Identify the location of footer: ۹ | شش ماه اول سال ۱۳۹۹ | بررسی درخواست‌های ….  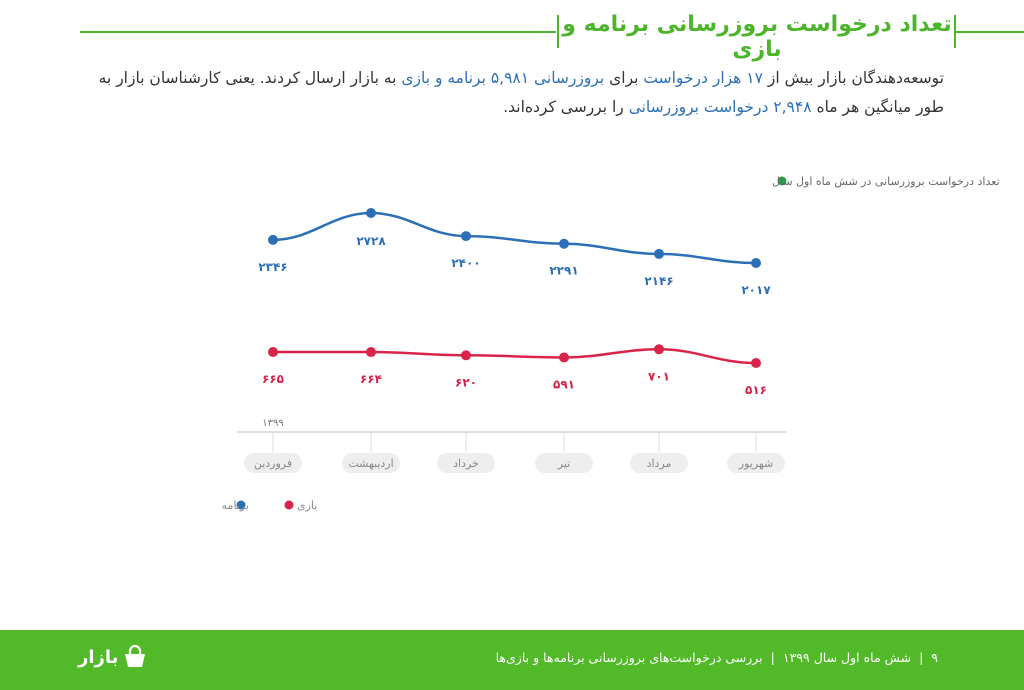
(512, 660).